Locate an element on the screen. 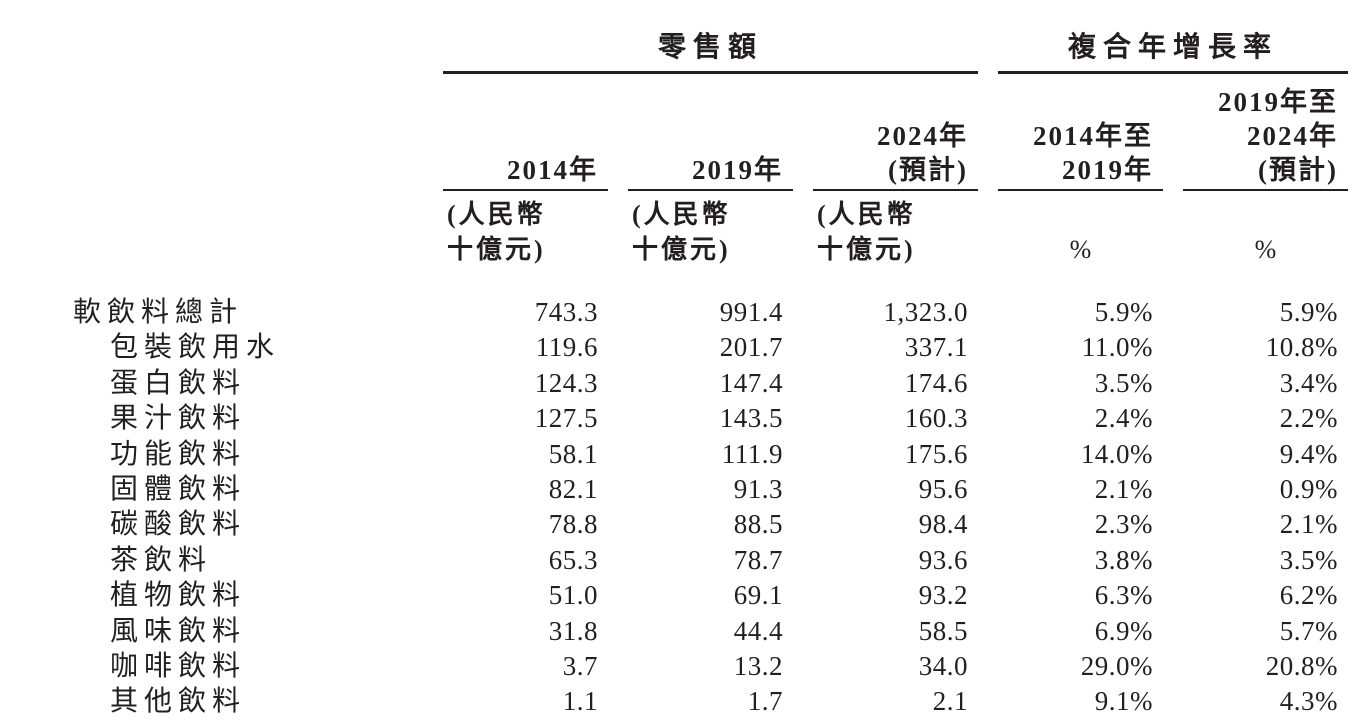  cell-cagr-2019-2024: 10.8% is located at coordinates (1301, 347).